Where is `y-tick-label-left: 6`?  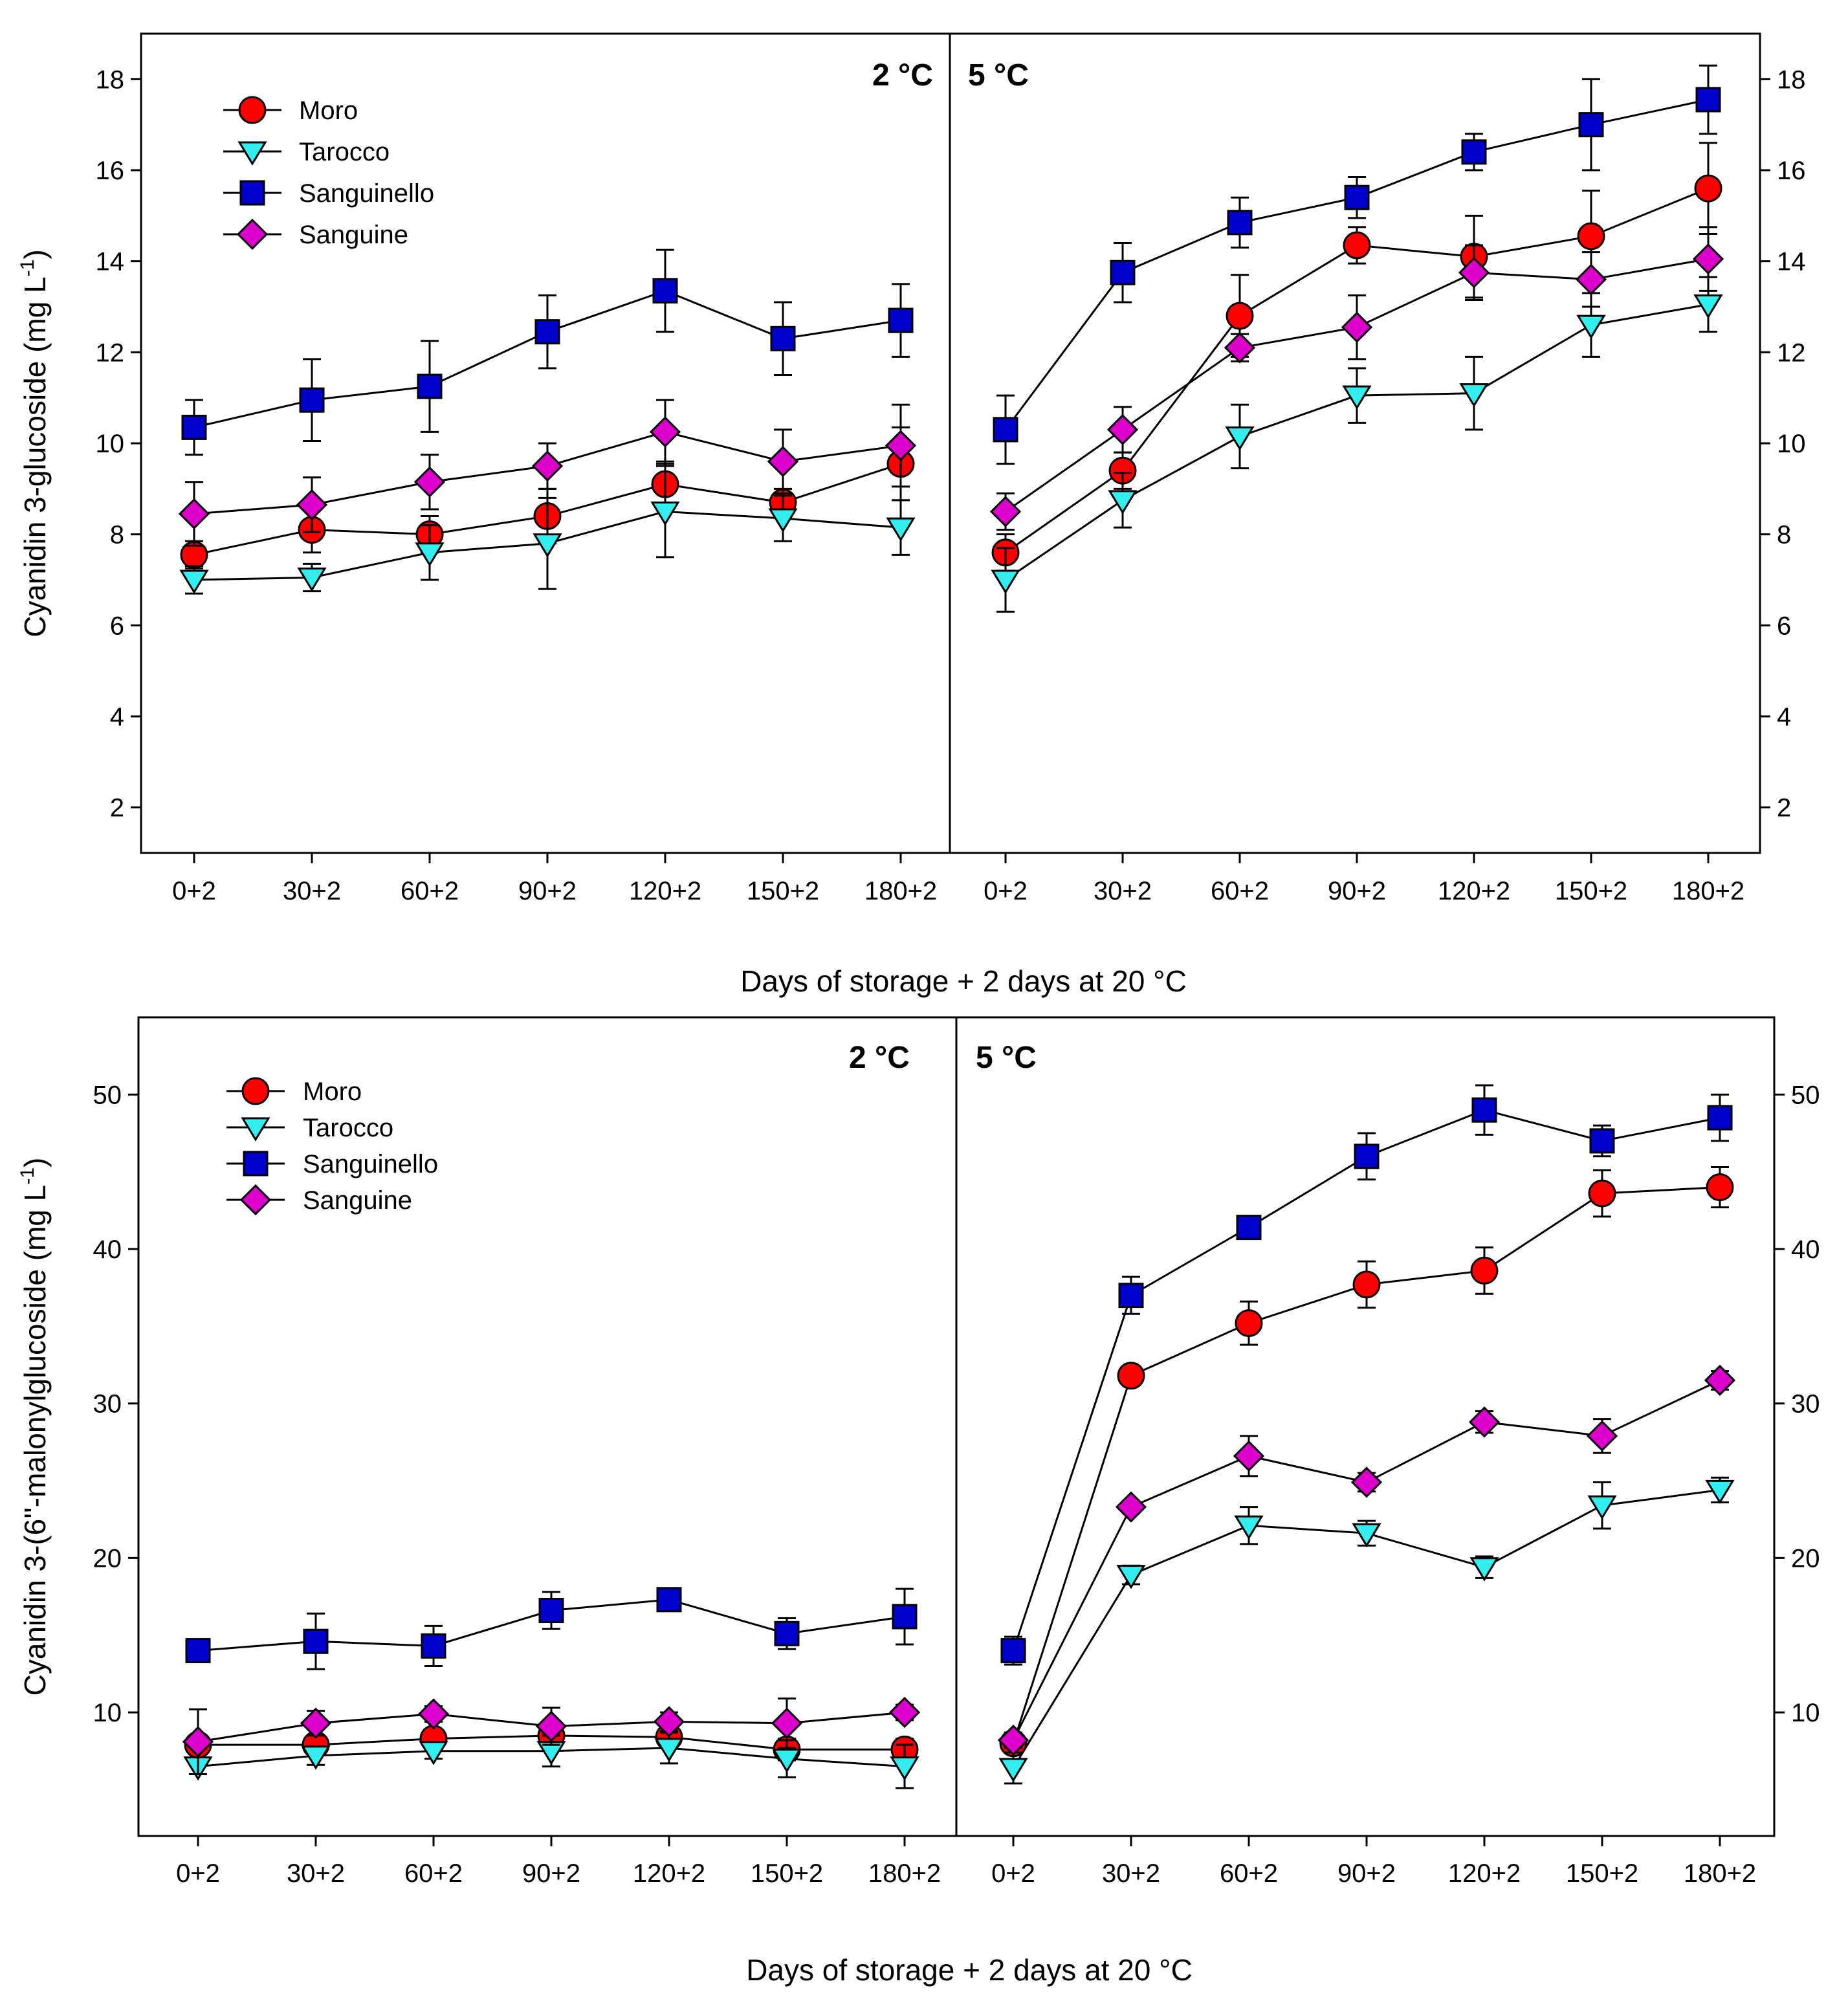
y-tick-label-left: 6 is located at coordinates (117, 626).